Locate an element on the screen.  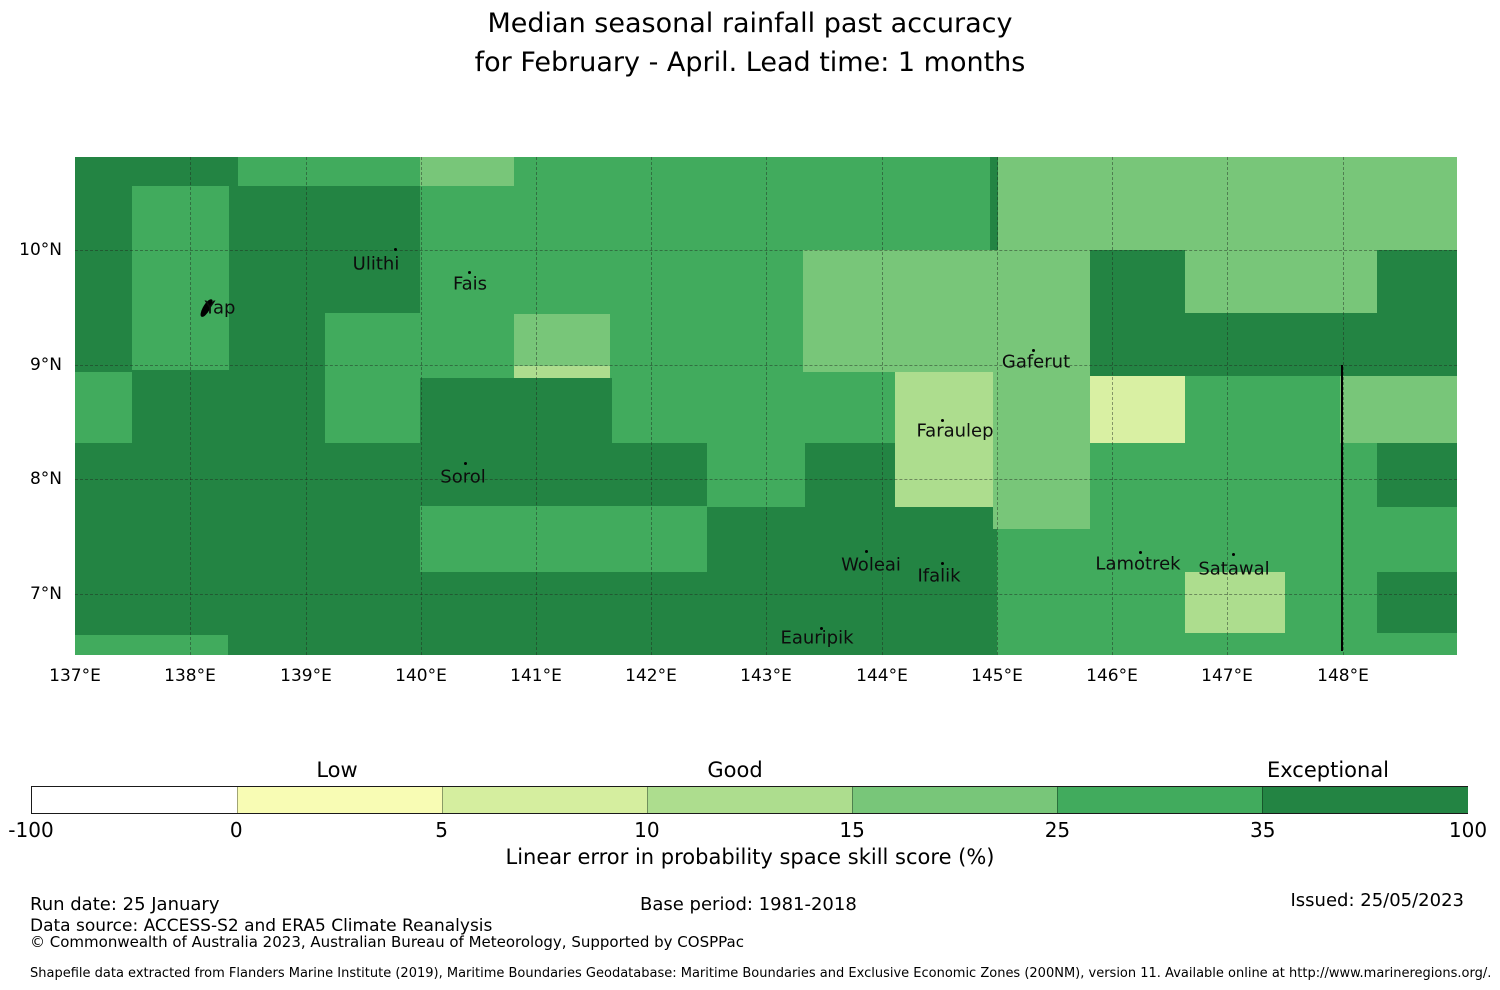
colorbar-category-low: Low is located at coordinates (337, 770).